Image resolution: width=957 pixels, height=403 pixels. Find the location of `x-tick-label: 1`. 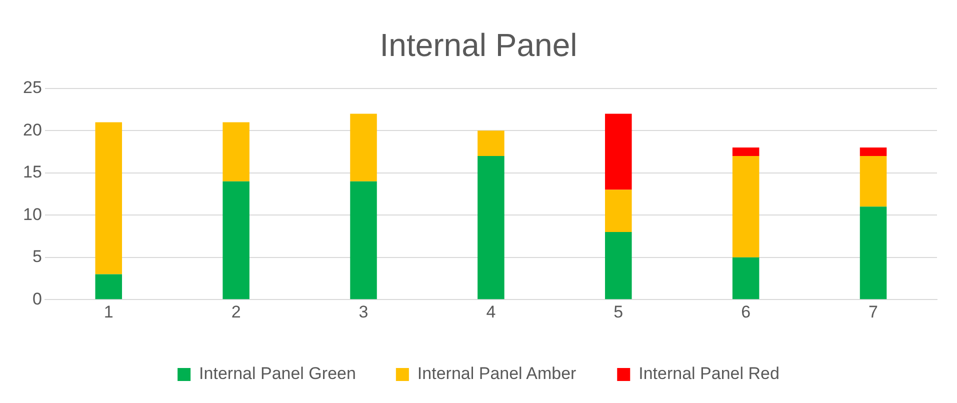

x-tick-label: 1 is located at coordinates (109, 312).